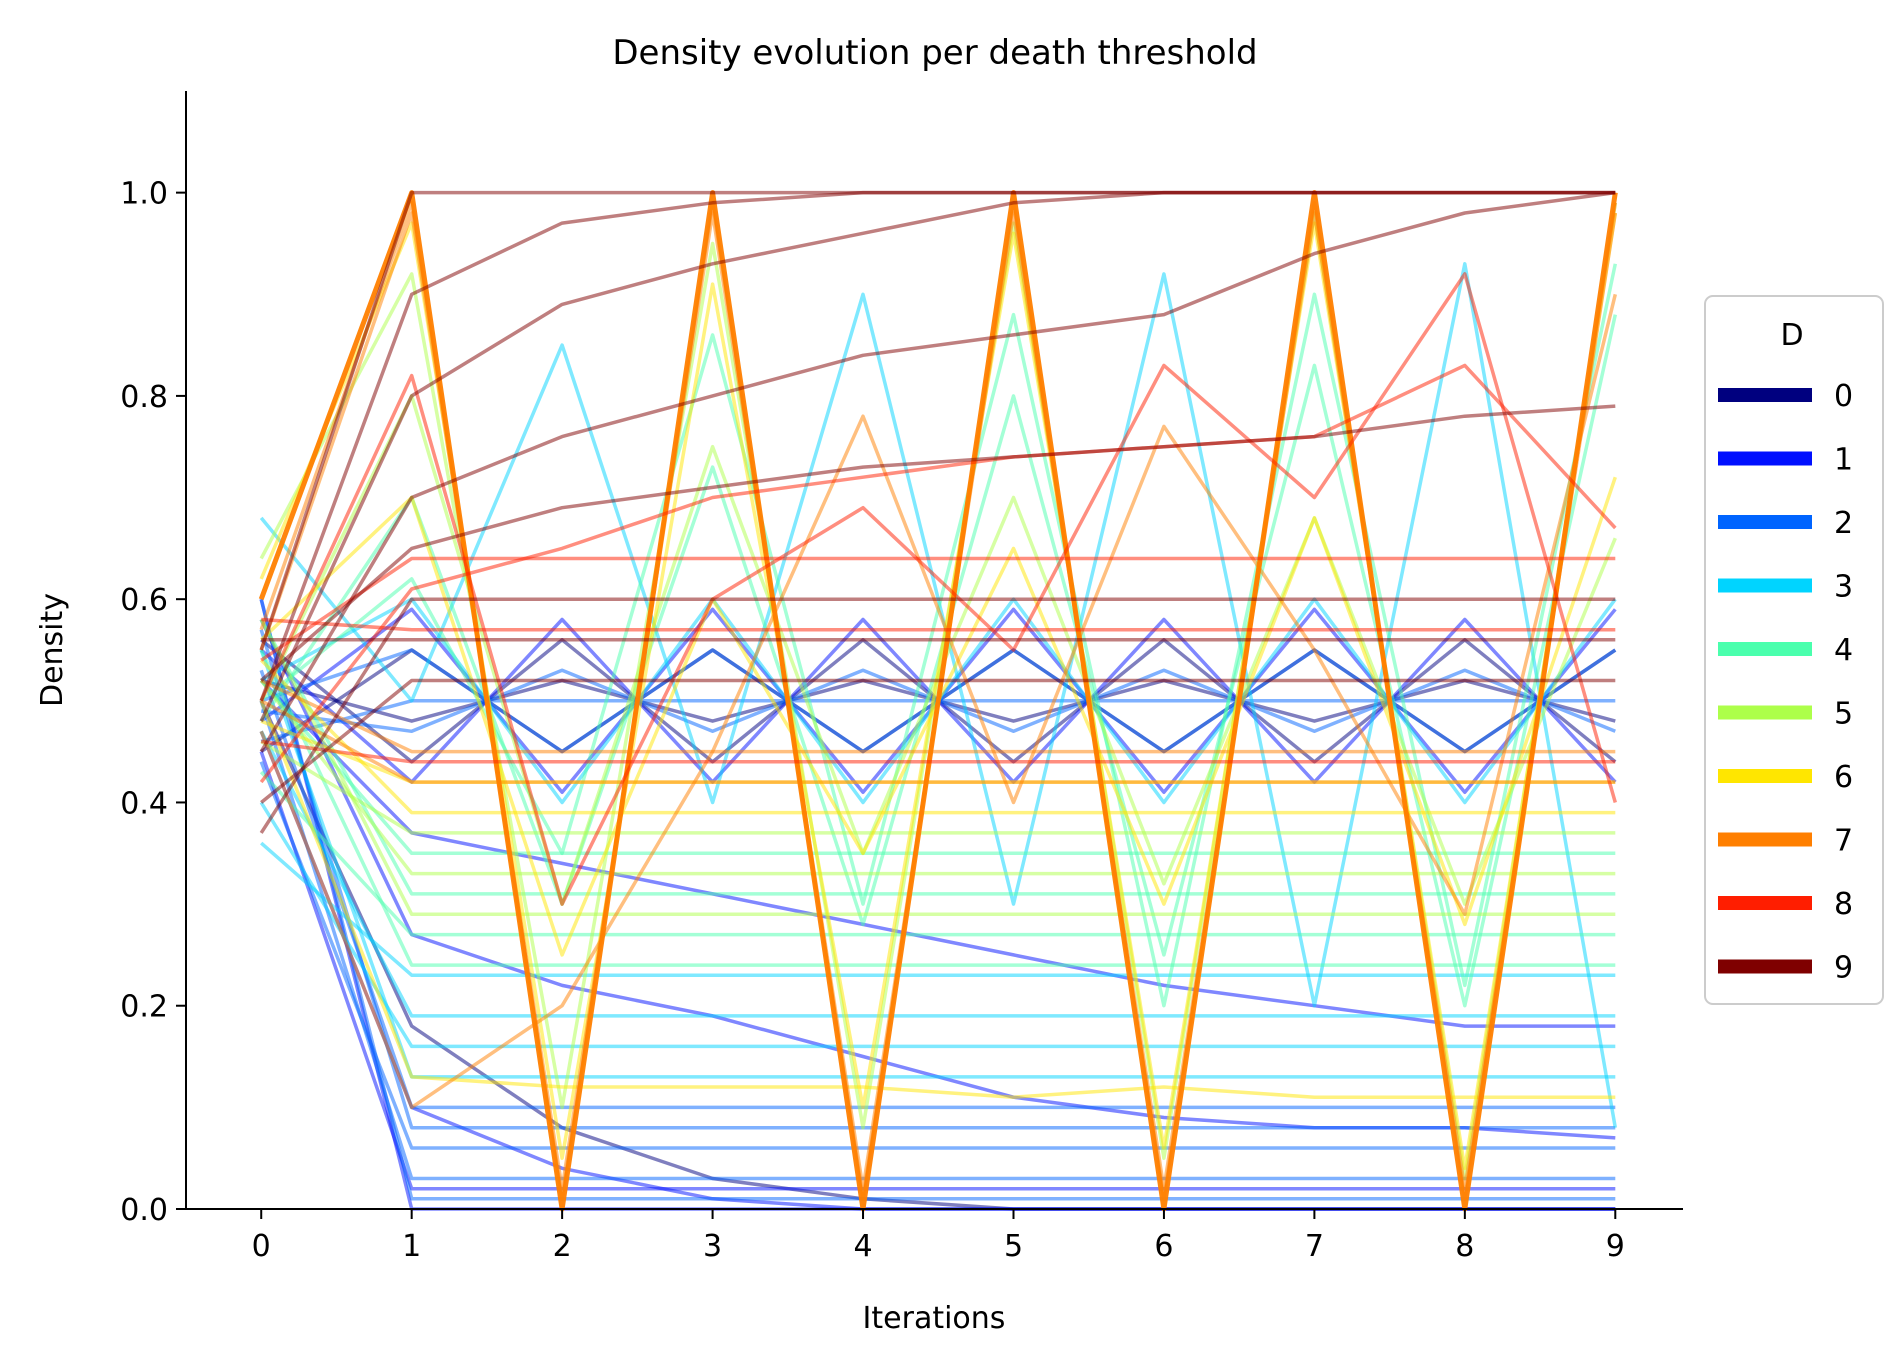 The height and width of the screenshot is (1361, 1899). Describe the element at coordinates (144, 600) in the screenshot. I see `y-tick-label: 0.6` at that location.